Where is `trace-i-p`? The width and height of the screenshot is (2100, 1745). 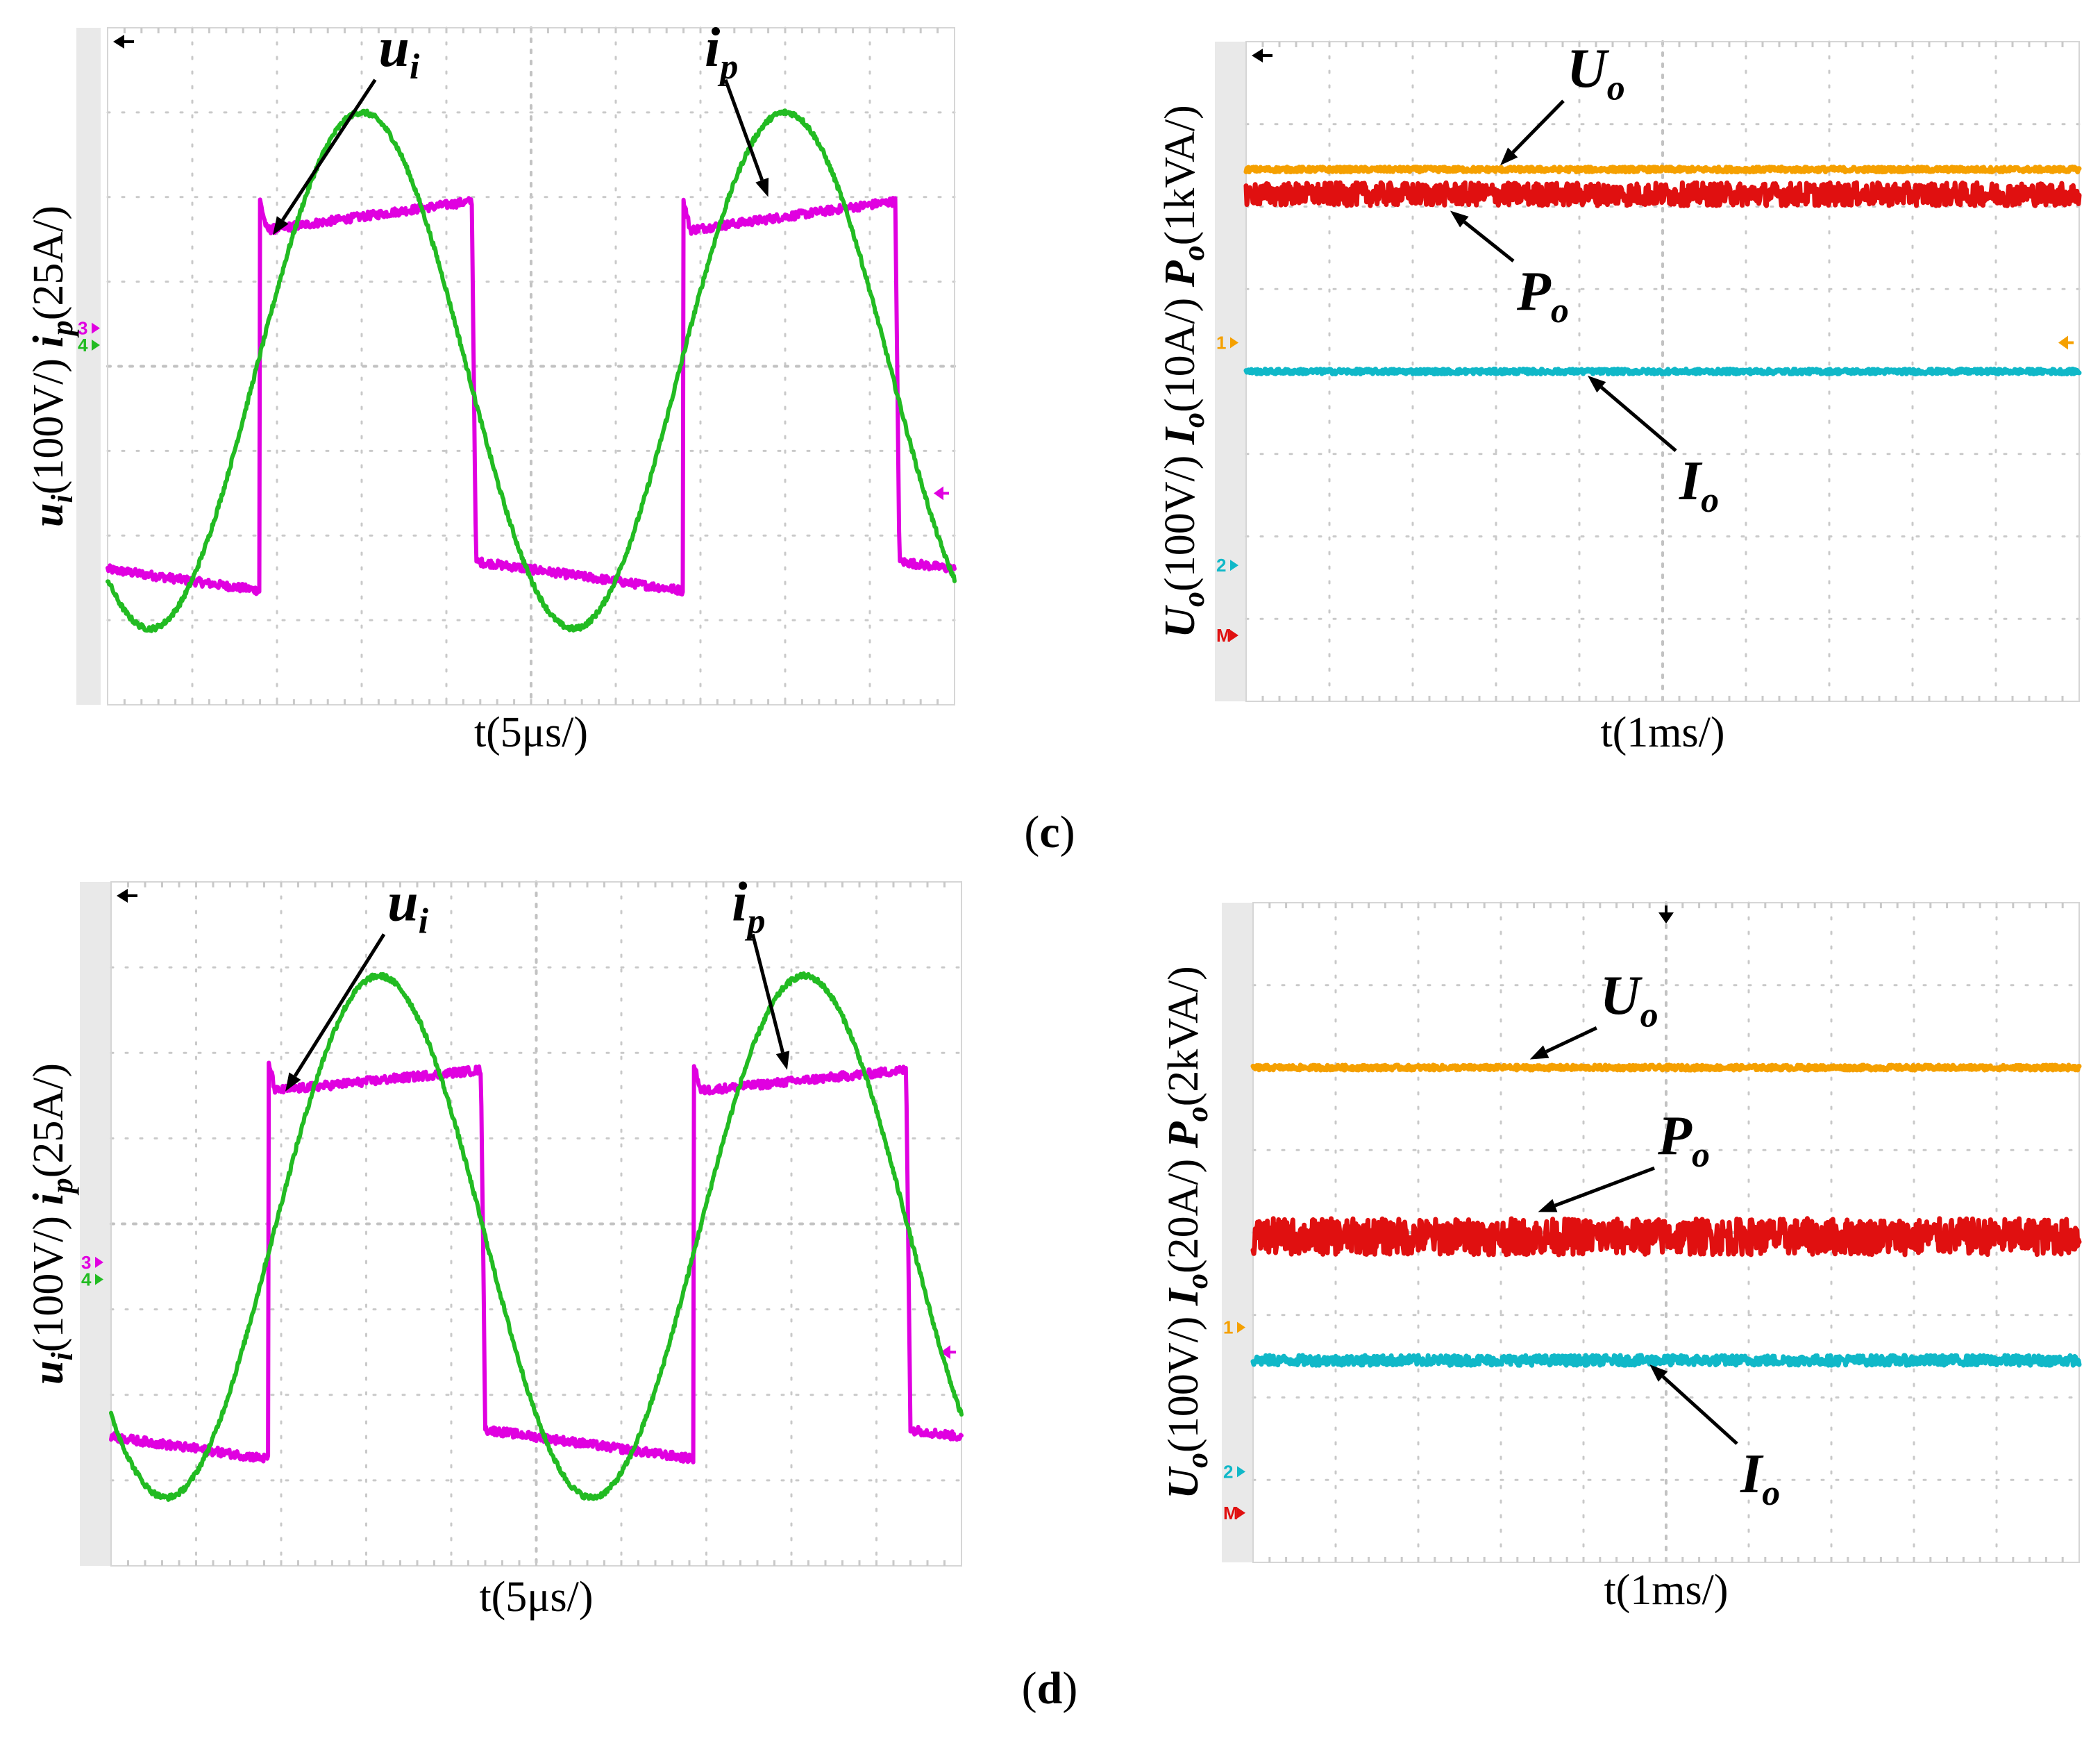 trace-i-p is located at coordinates (536, 1236).